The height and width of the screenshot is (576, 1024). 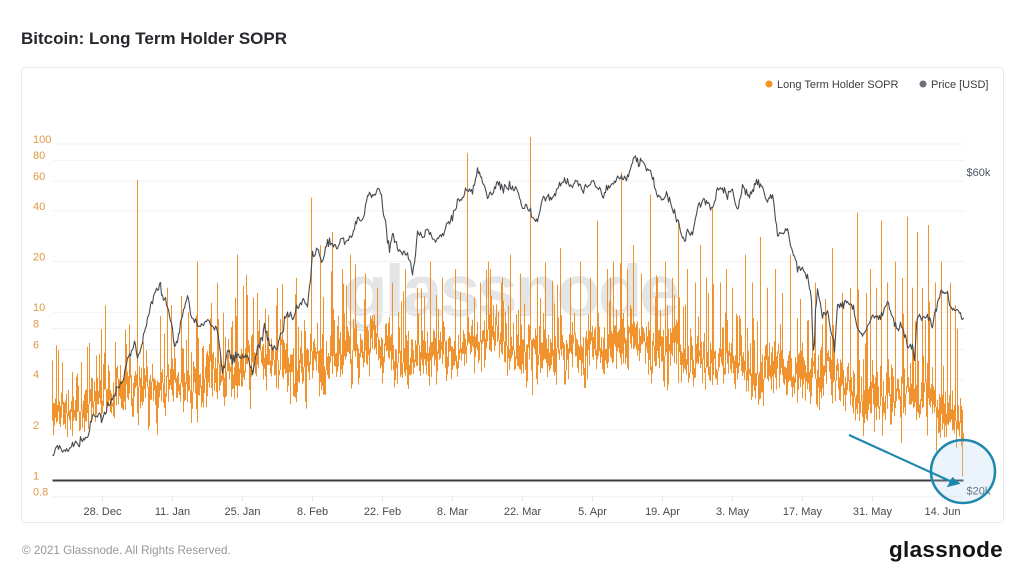 I want to click on svg-text: 80, so click(x=39, y=156).